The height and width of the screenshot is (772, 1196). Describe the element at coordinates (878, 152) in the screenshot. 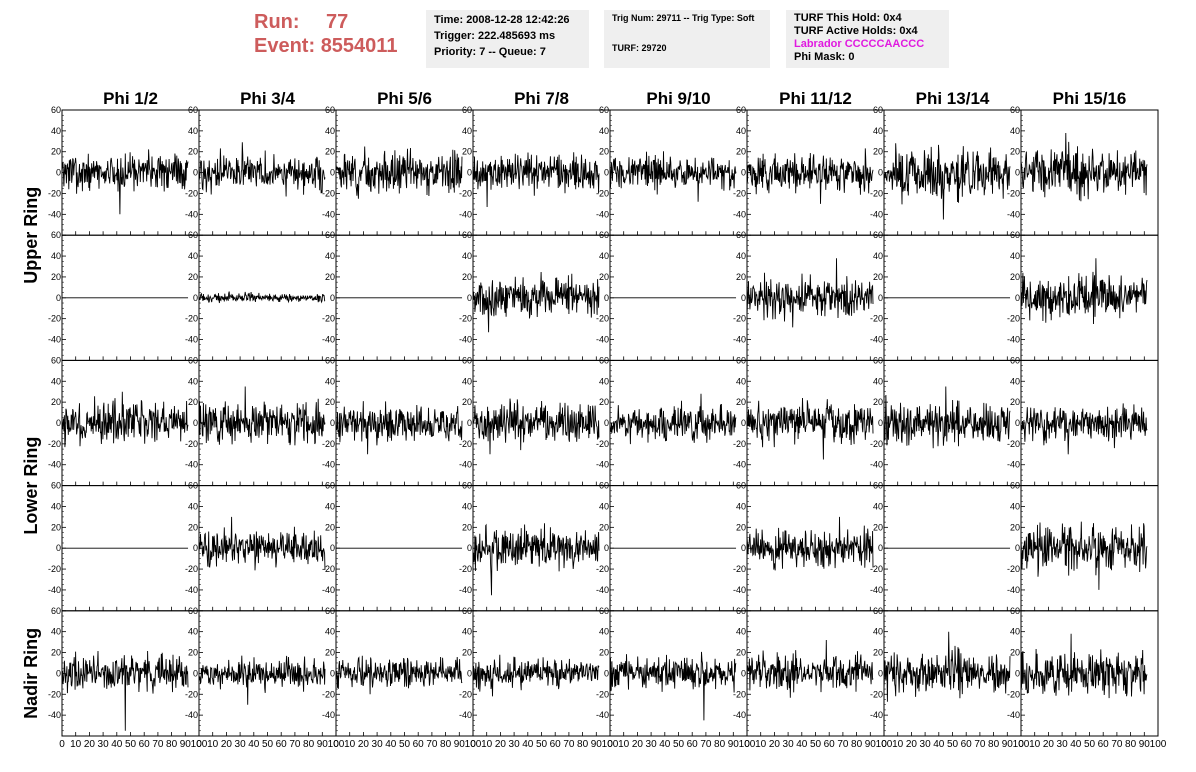

I see `ytick-label-r0-c6-4: 20` at that location.